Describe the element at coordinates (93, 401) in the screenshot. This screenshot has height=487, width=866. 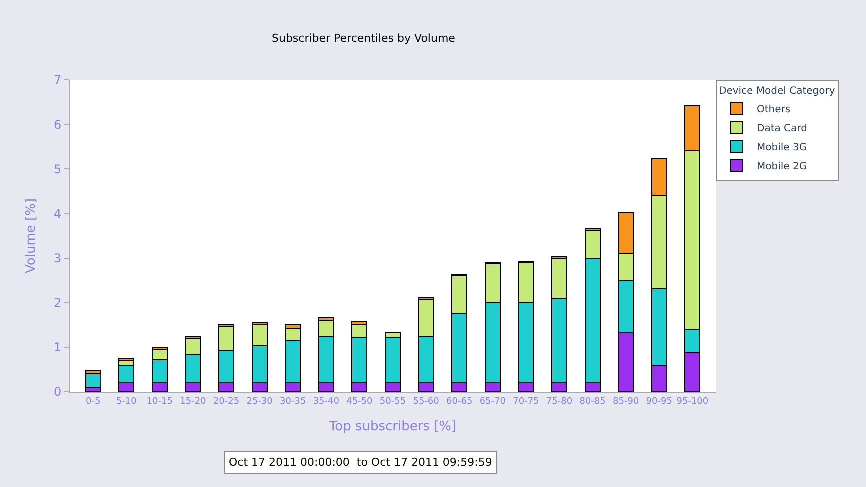
I see `x-tick-label: 0-5` at that location.